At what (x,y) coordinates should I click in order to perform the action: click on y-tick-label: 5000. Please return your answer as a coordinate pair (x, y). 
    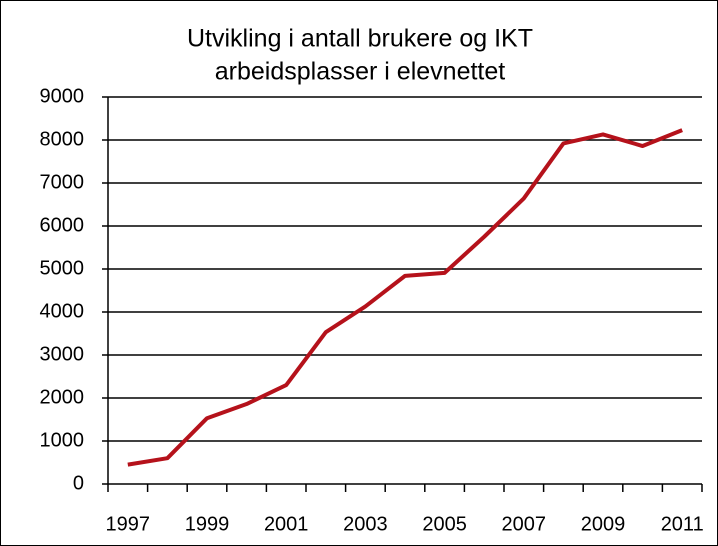
    Looking at the image, I should click on (62, 268).